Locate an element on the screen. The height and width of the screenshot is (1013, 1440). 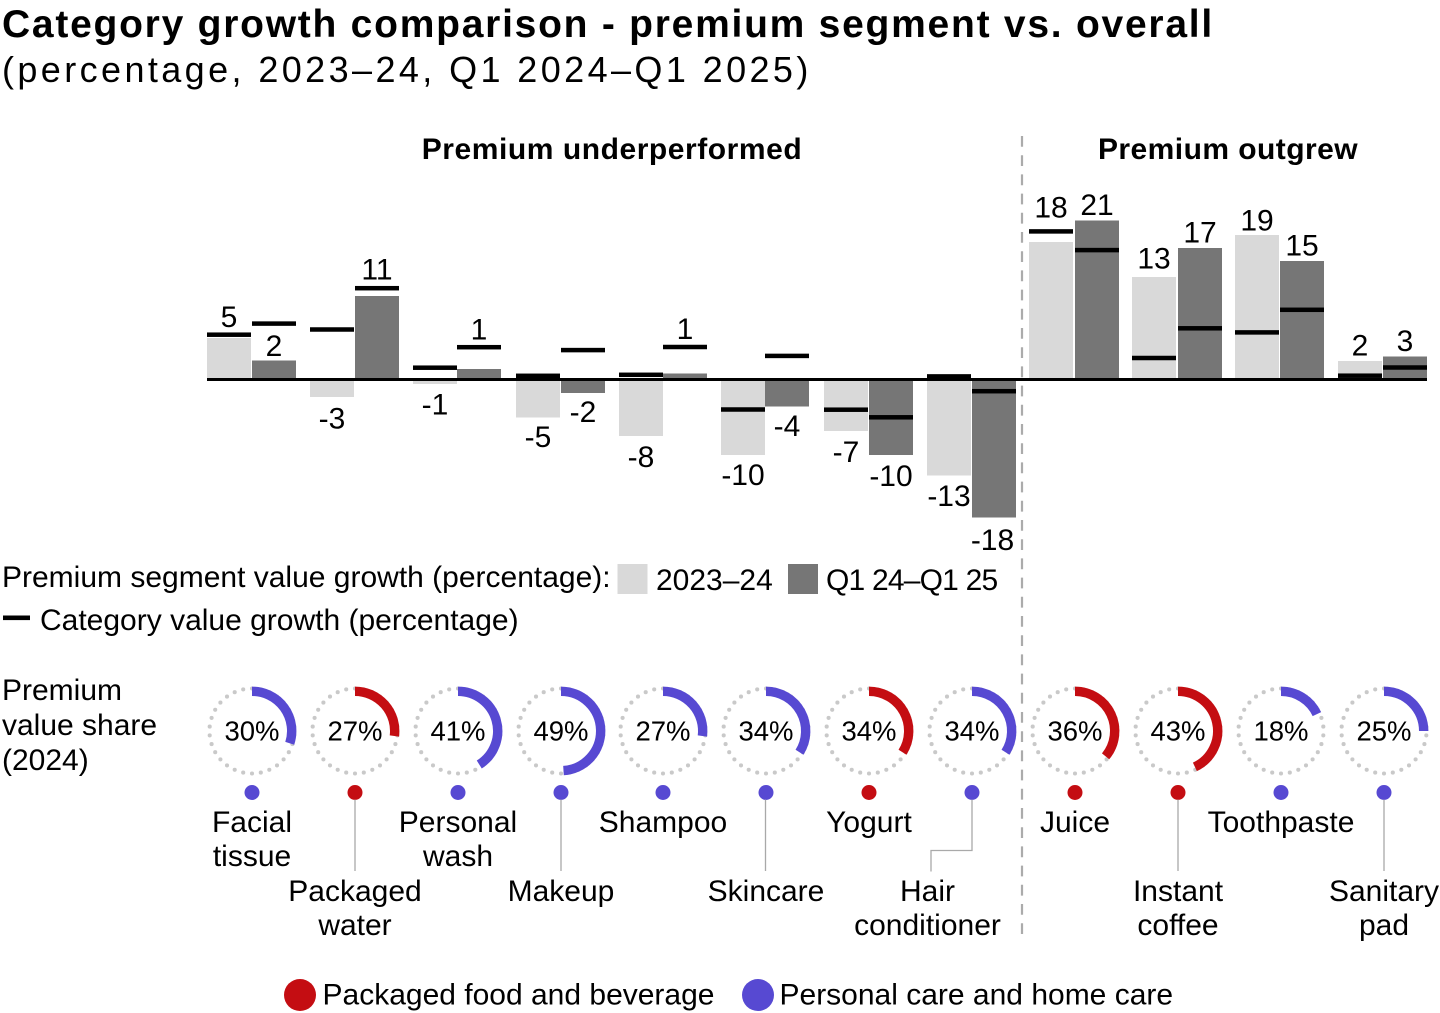
svg-text: water is located at coordinates (354, 925).